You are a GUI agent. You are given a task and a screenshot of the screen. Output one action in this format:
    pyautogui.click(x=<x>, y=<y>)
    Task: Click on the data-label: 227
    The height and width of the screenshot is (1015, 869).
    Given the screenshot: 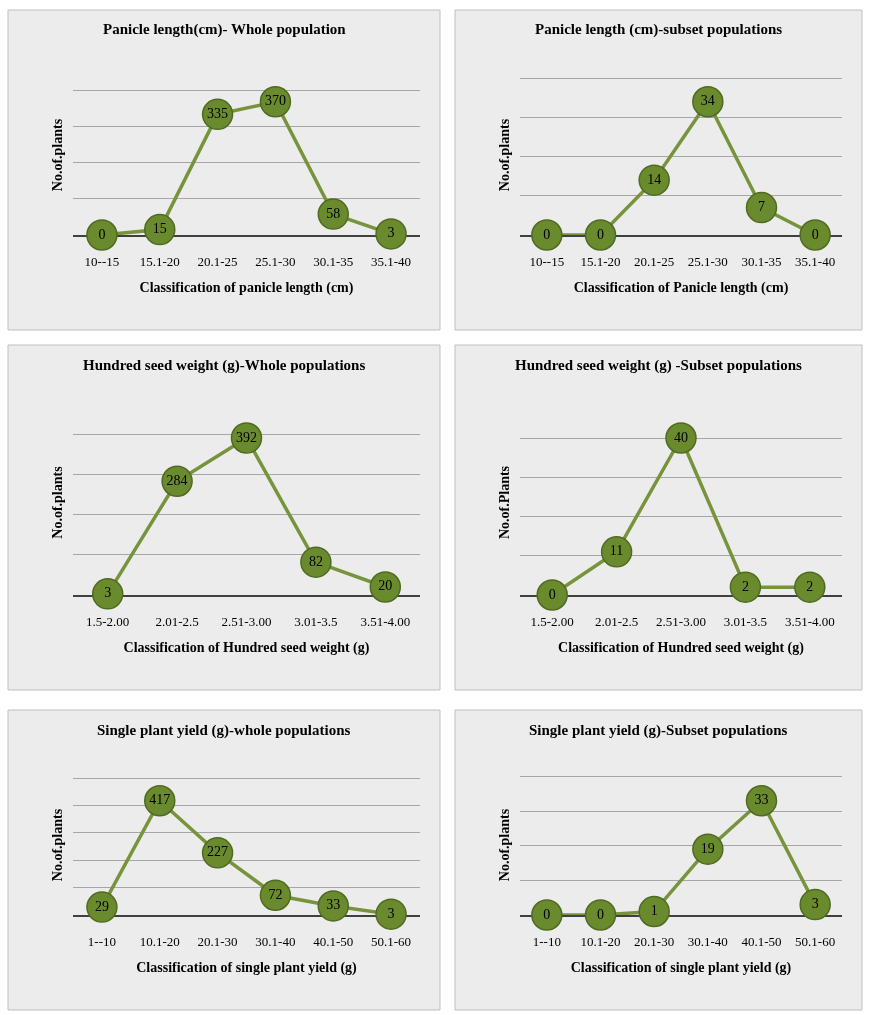 What is the action you would take?
    pyautogui.click(x=218, y=852)
    